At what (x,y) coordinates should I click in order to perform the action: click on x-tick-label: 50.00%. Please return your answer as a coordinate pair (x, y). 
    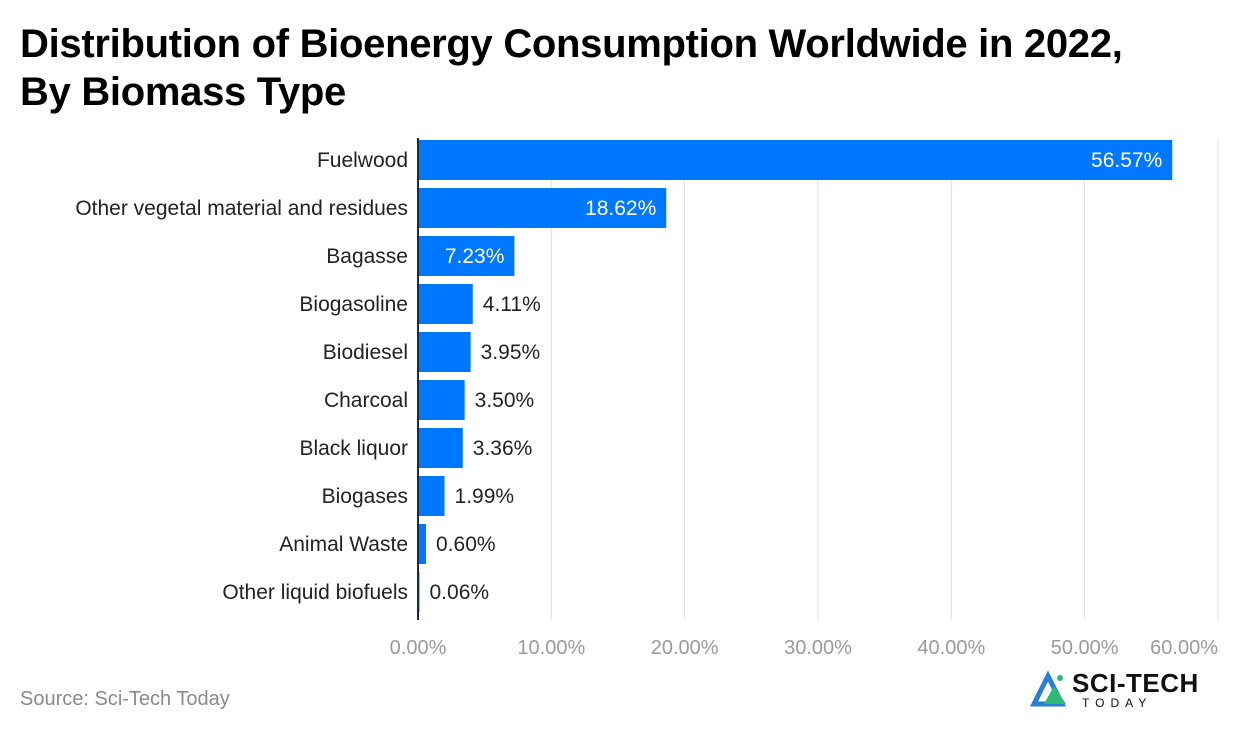
    Looking at the image, I should click on (1085, 648).